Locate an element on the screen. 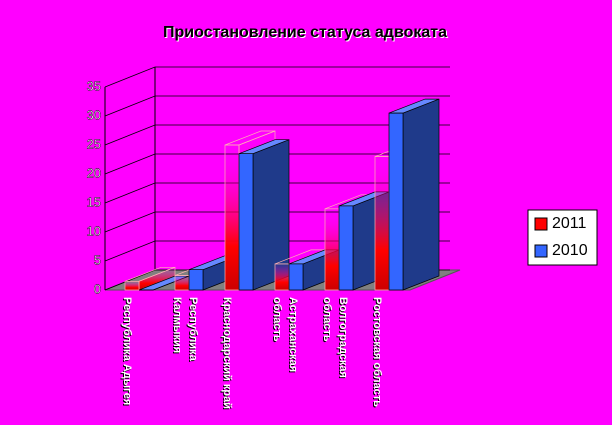  x-tick-label: Краснодарский край is located at coordinates (227, 353).